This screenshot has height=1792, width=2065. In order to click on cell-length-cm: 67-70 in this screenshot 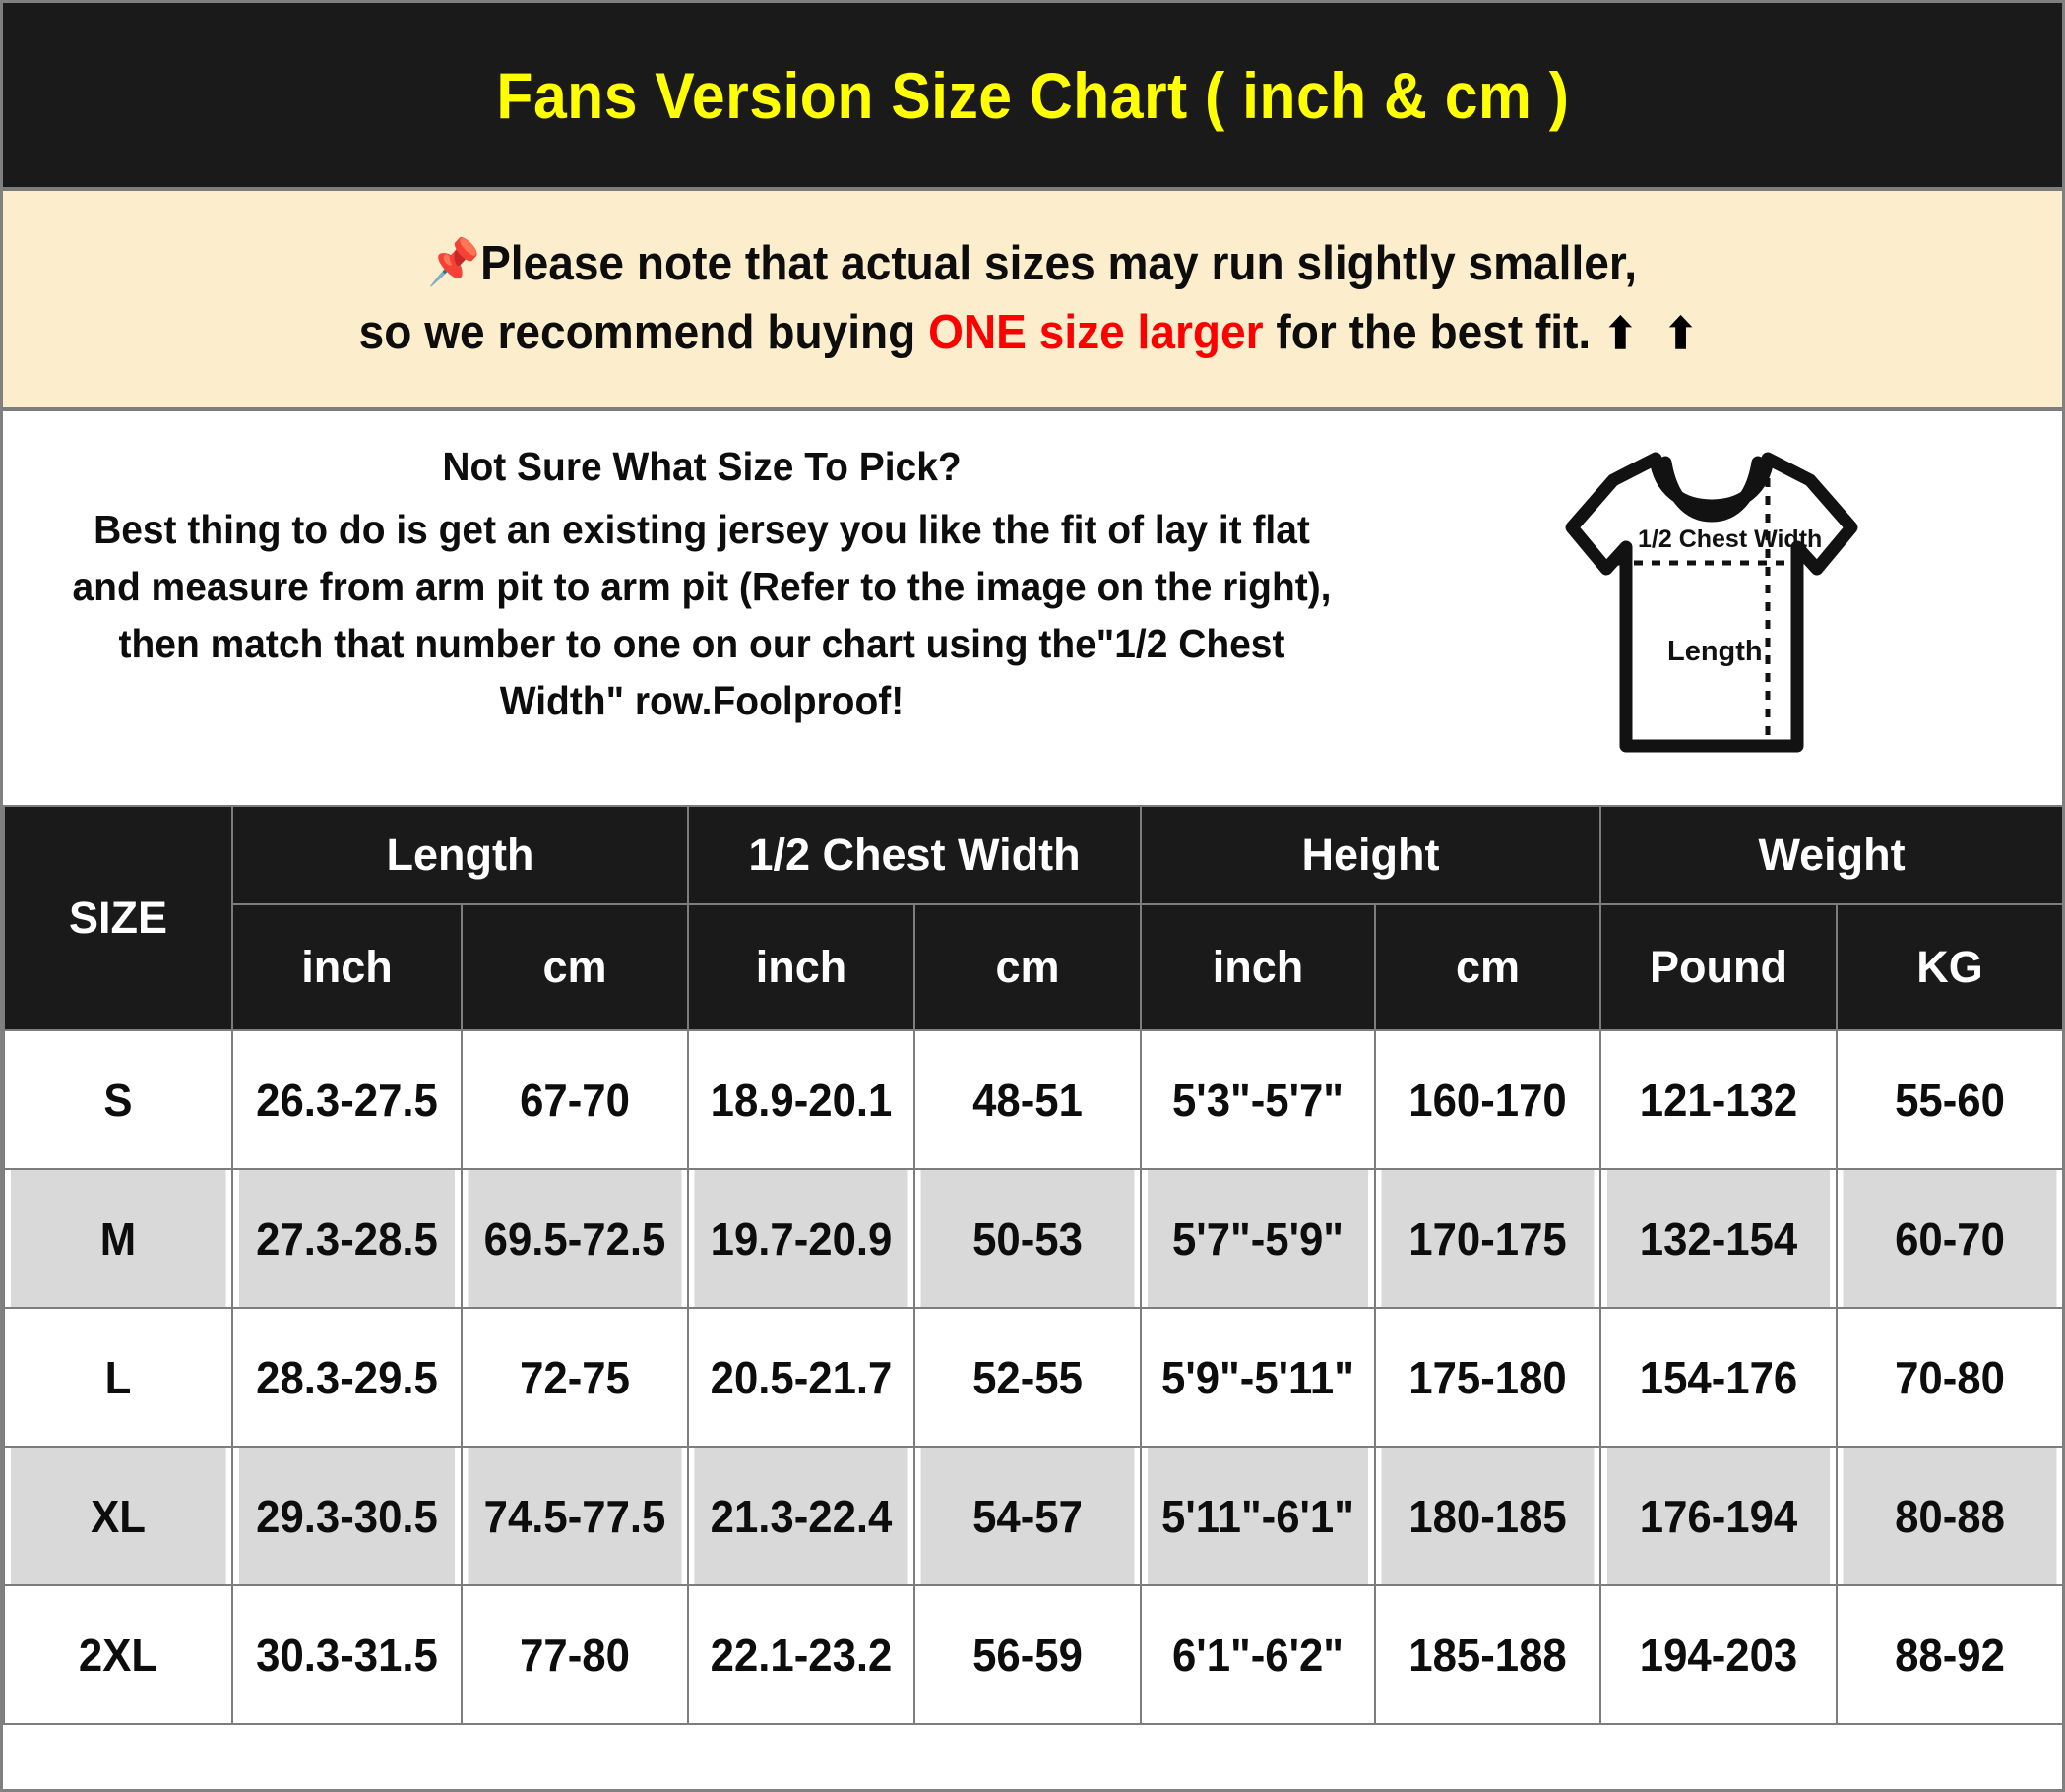, I will do `click(575, 1100)`.